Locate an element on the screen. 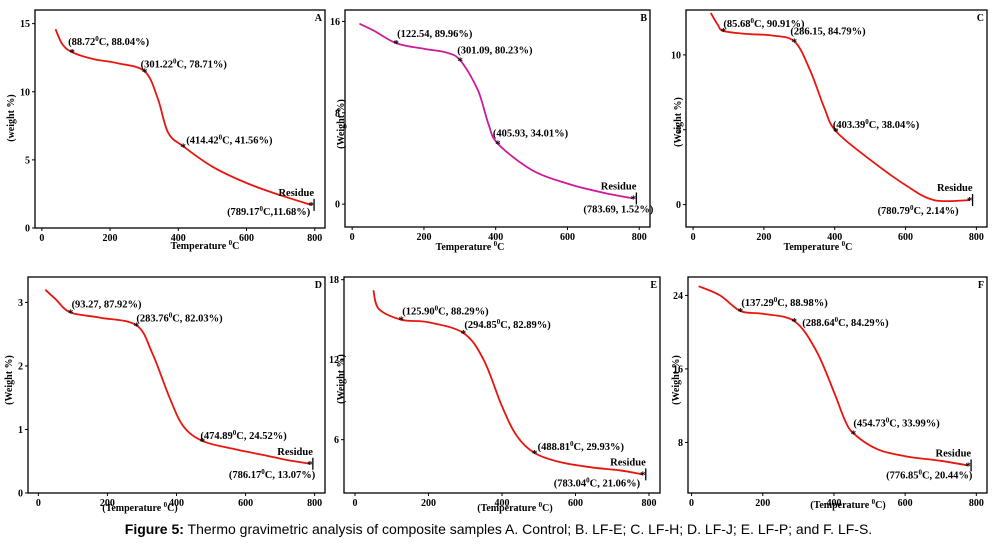  point-label: (454.730C, 33.99%) is located at coordinates (896, 422).